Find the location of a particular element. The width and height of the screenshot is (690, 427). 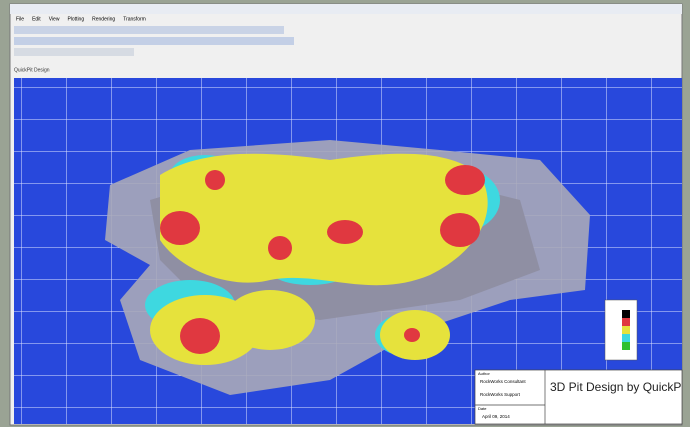

legend is located at coordinates (621, 330).